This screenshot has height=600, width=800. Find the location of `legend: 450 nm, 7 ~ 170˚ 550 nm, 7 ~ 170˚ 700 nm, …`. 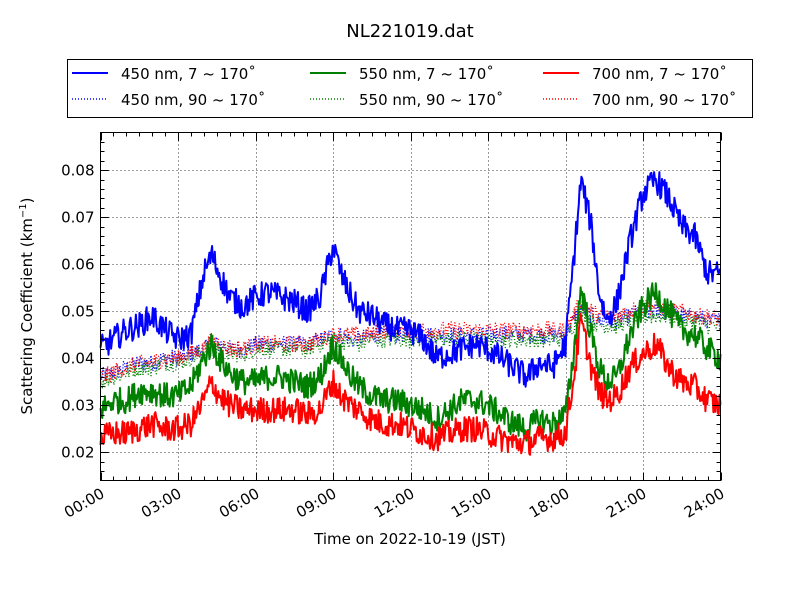

legend: 450 nm, 7 ~ 170˚ 550 nm, 7 ~ 170˚ 700 nm, … is located at coordinates (410, 88).